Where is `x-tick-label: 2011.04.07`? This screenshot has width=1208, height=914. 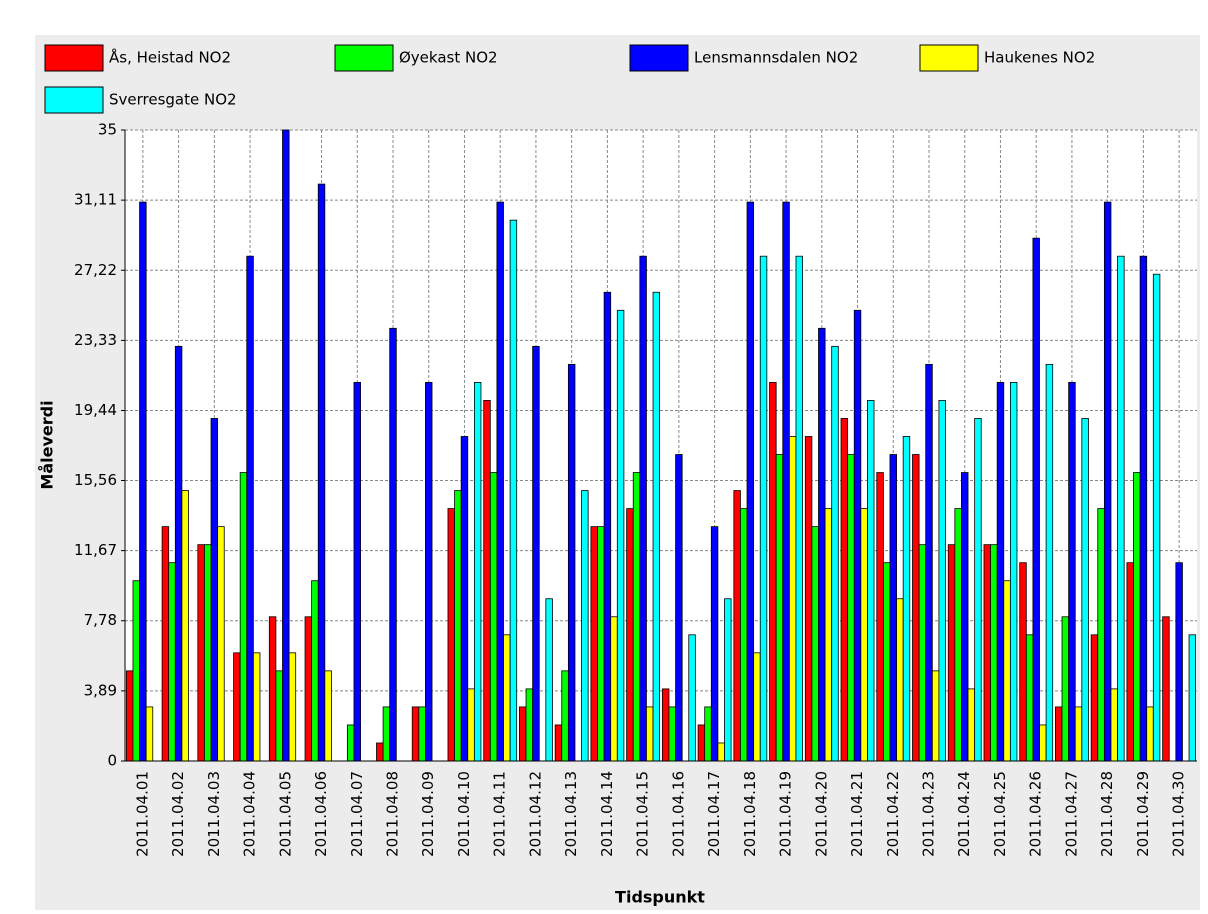 x-tick-label: 2011.04.07 is located at coordinates (357, 814).